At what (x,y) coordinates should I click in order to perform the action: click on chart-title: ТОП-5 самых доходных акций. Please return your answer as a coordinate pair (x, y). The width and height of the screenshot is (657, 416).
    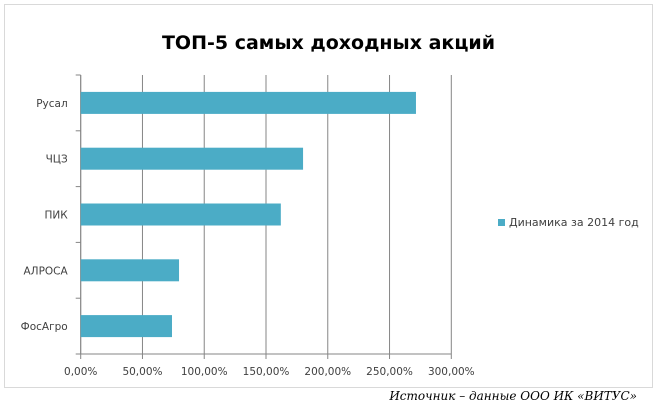
    Looking at the image, I should click on (328, 43).